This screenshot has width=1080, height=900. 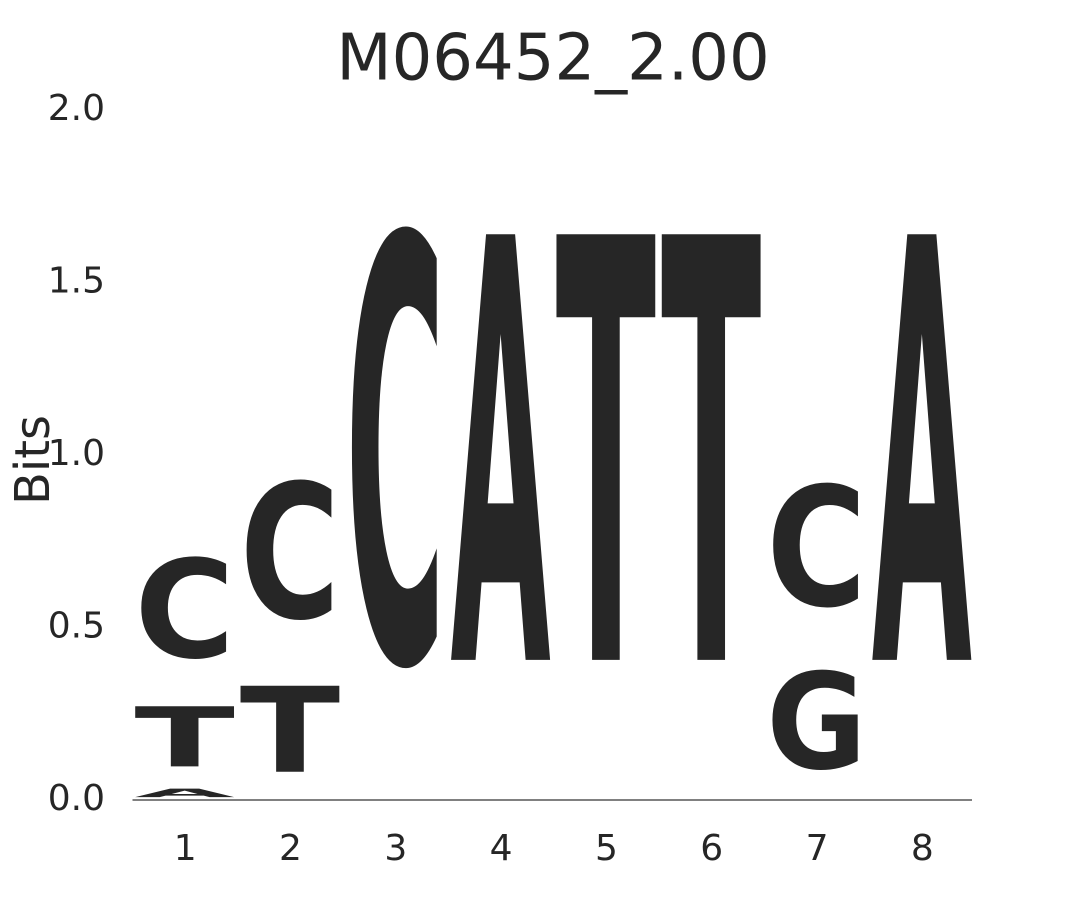 I want to click on y-tick-label: 0.0, so click(x=76, y=798).